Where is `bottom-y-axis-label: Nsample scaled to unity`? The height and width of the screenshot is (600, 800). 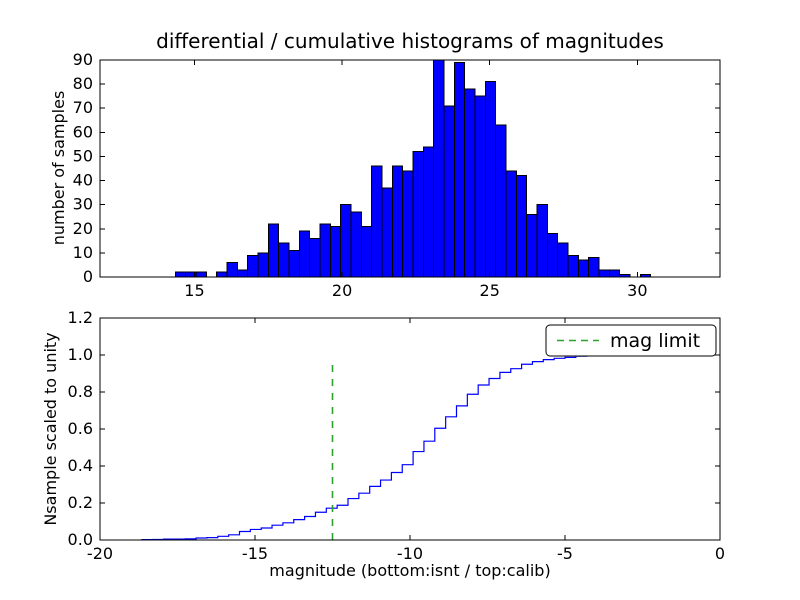 bottom-y-axis-label: Nsample scaled to unity is located at coordinates (50, 428).